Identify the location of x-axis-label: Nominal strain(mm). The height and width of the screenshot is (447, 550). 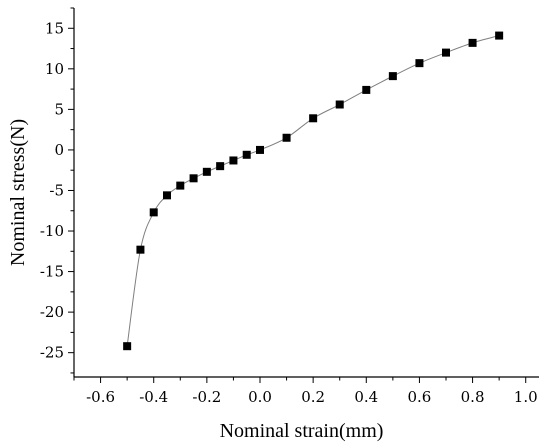
(302, 431).